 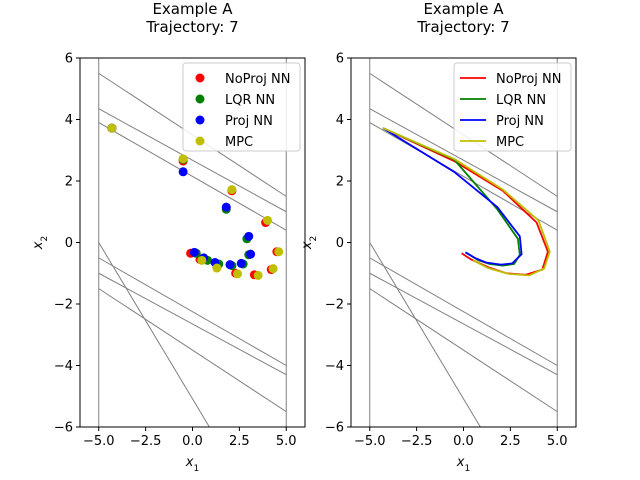 I want to click on series-line-proj-nn, so click(x=452, y=196).